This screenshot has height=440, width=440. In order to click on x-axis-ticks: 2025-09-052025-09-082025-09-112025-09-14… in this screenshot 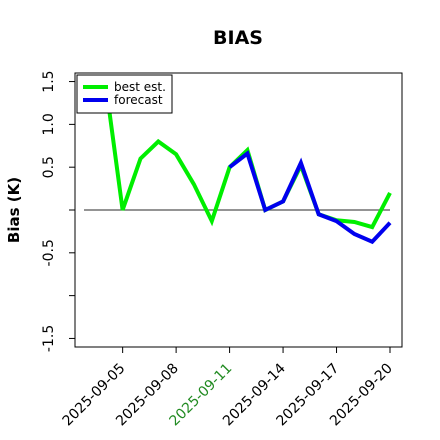, I will do `click(228, 388)`.